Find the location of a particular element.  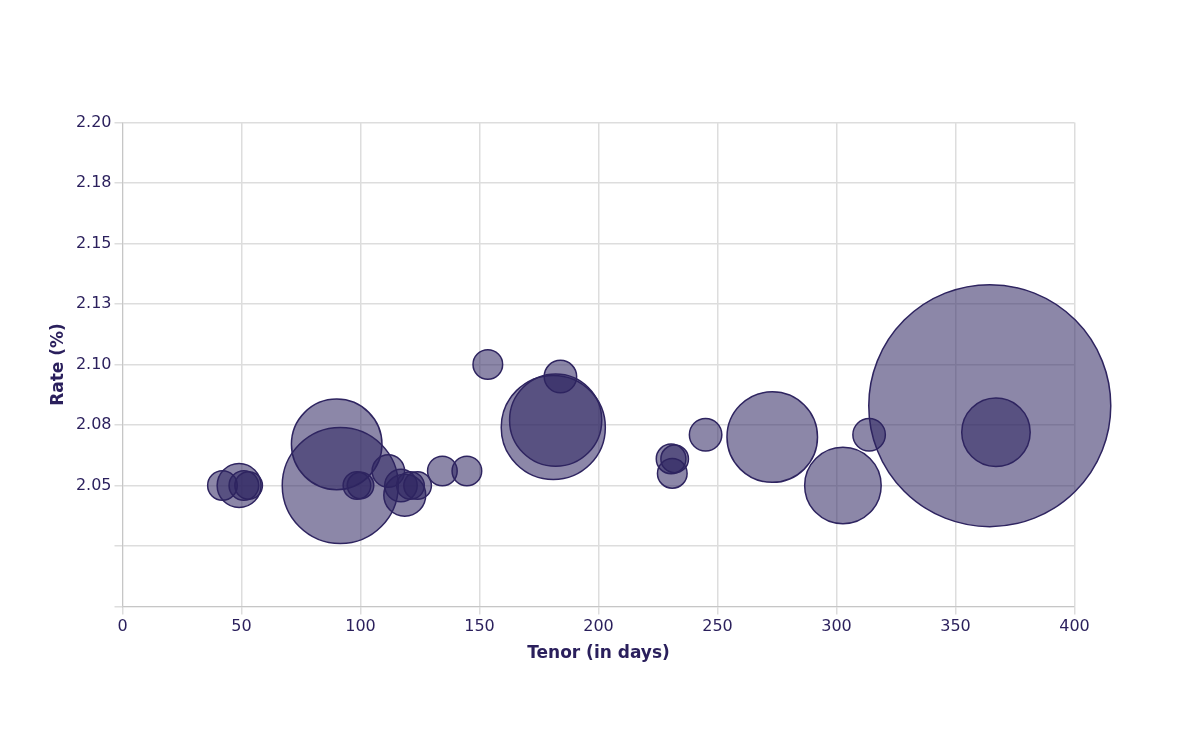

y-tick-label: 2.18 is located at coordinates (93, 182).